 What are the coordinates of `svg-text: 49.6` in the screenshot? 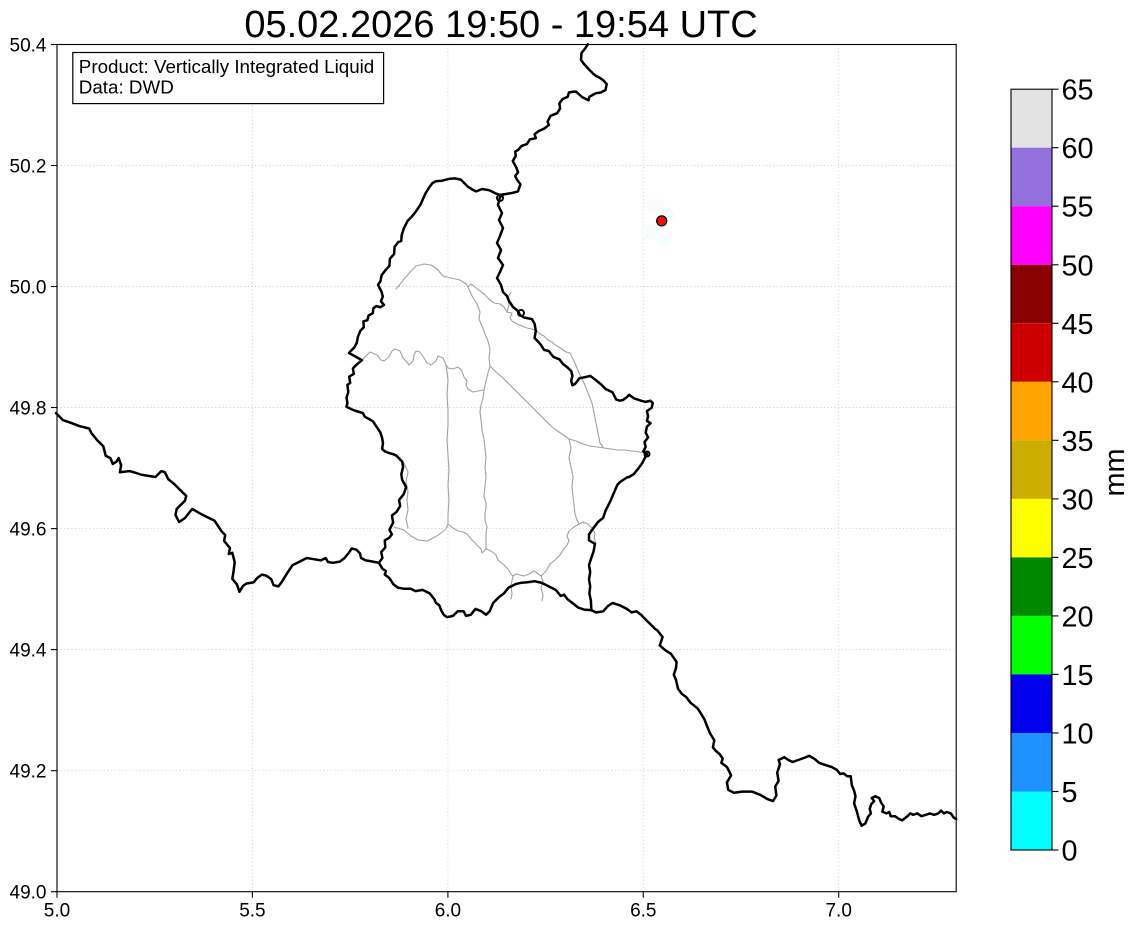 It's located at (28, 530).